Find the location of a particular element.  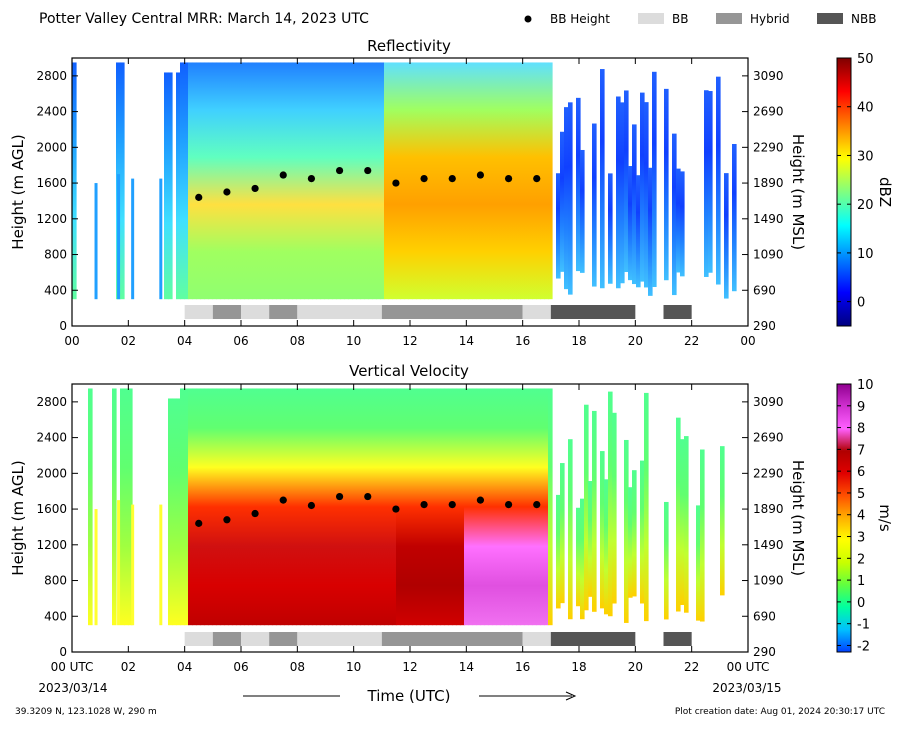

x-tick-label: 20 is located at coordinates (635, 341).